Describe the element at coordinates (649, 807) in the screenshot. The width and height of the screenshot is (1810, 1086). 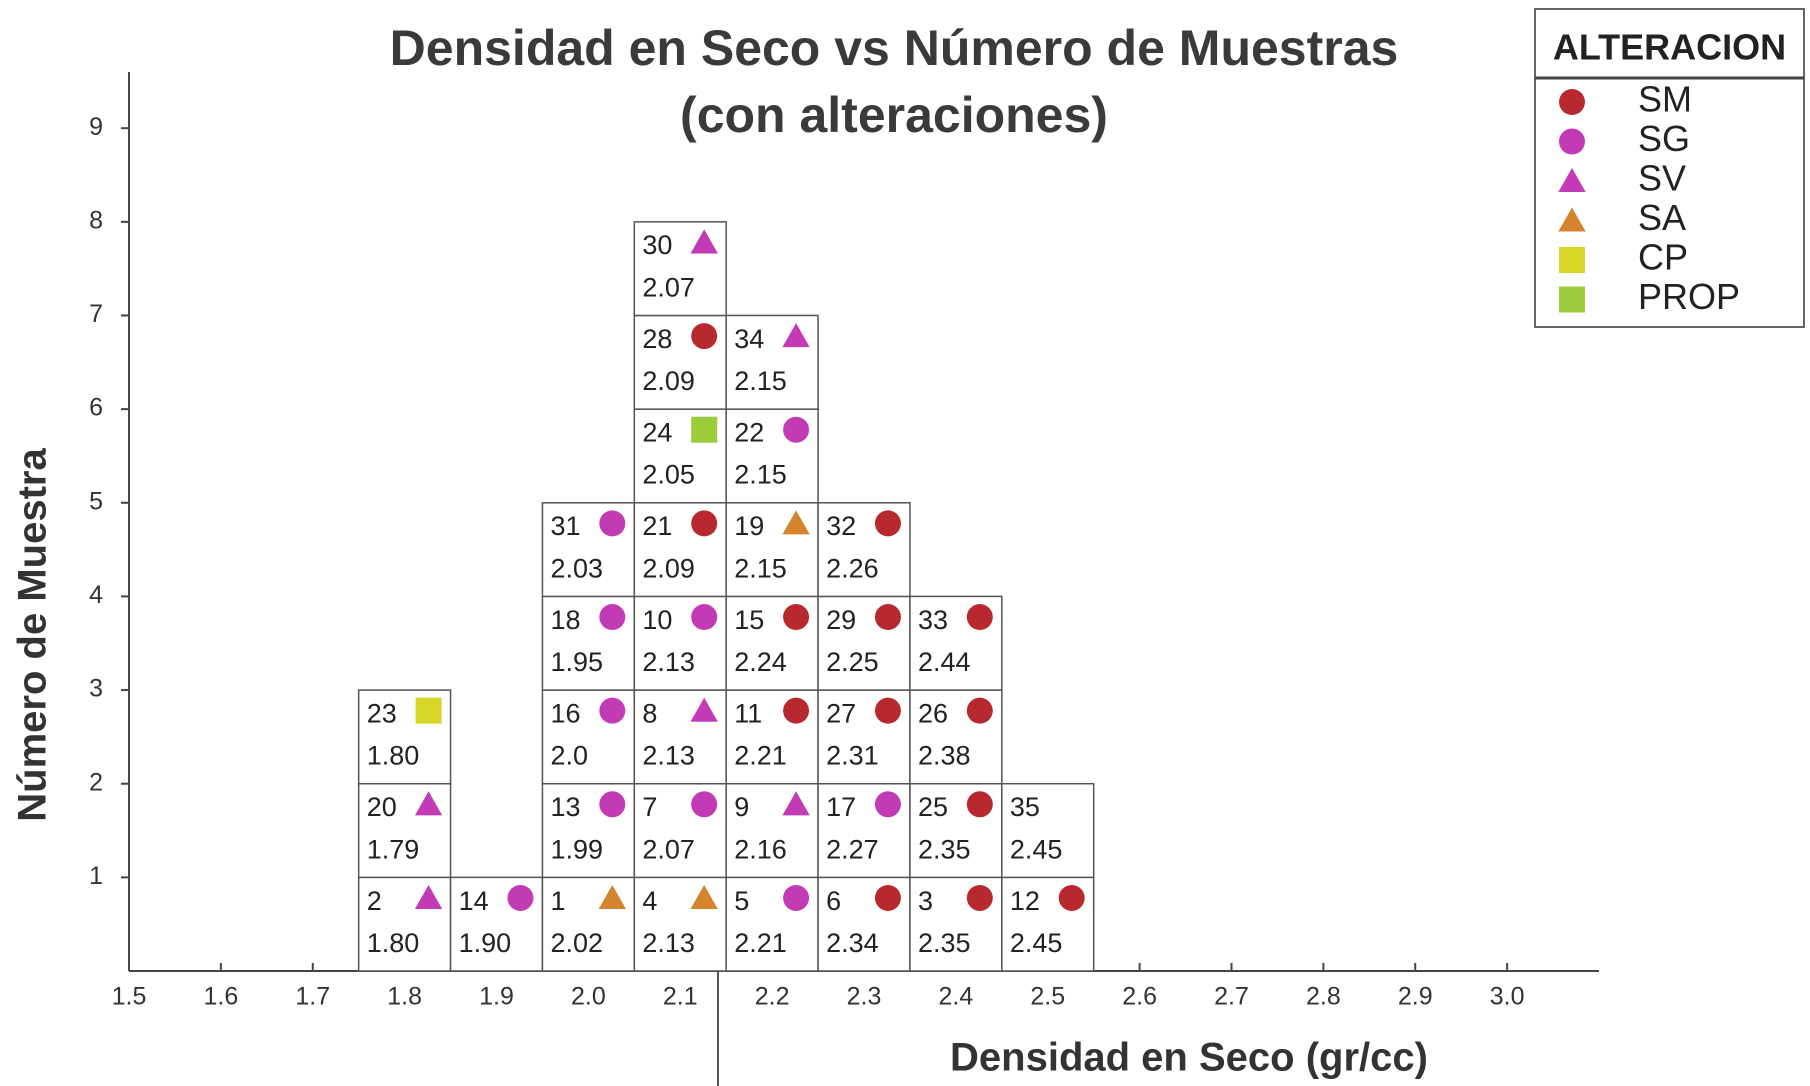
I see `sample-id: 7` at that location.